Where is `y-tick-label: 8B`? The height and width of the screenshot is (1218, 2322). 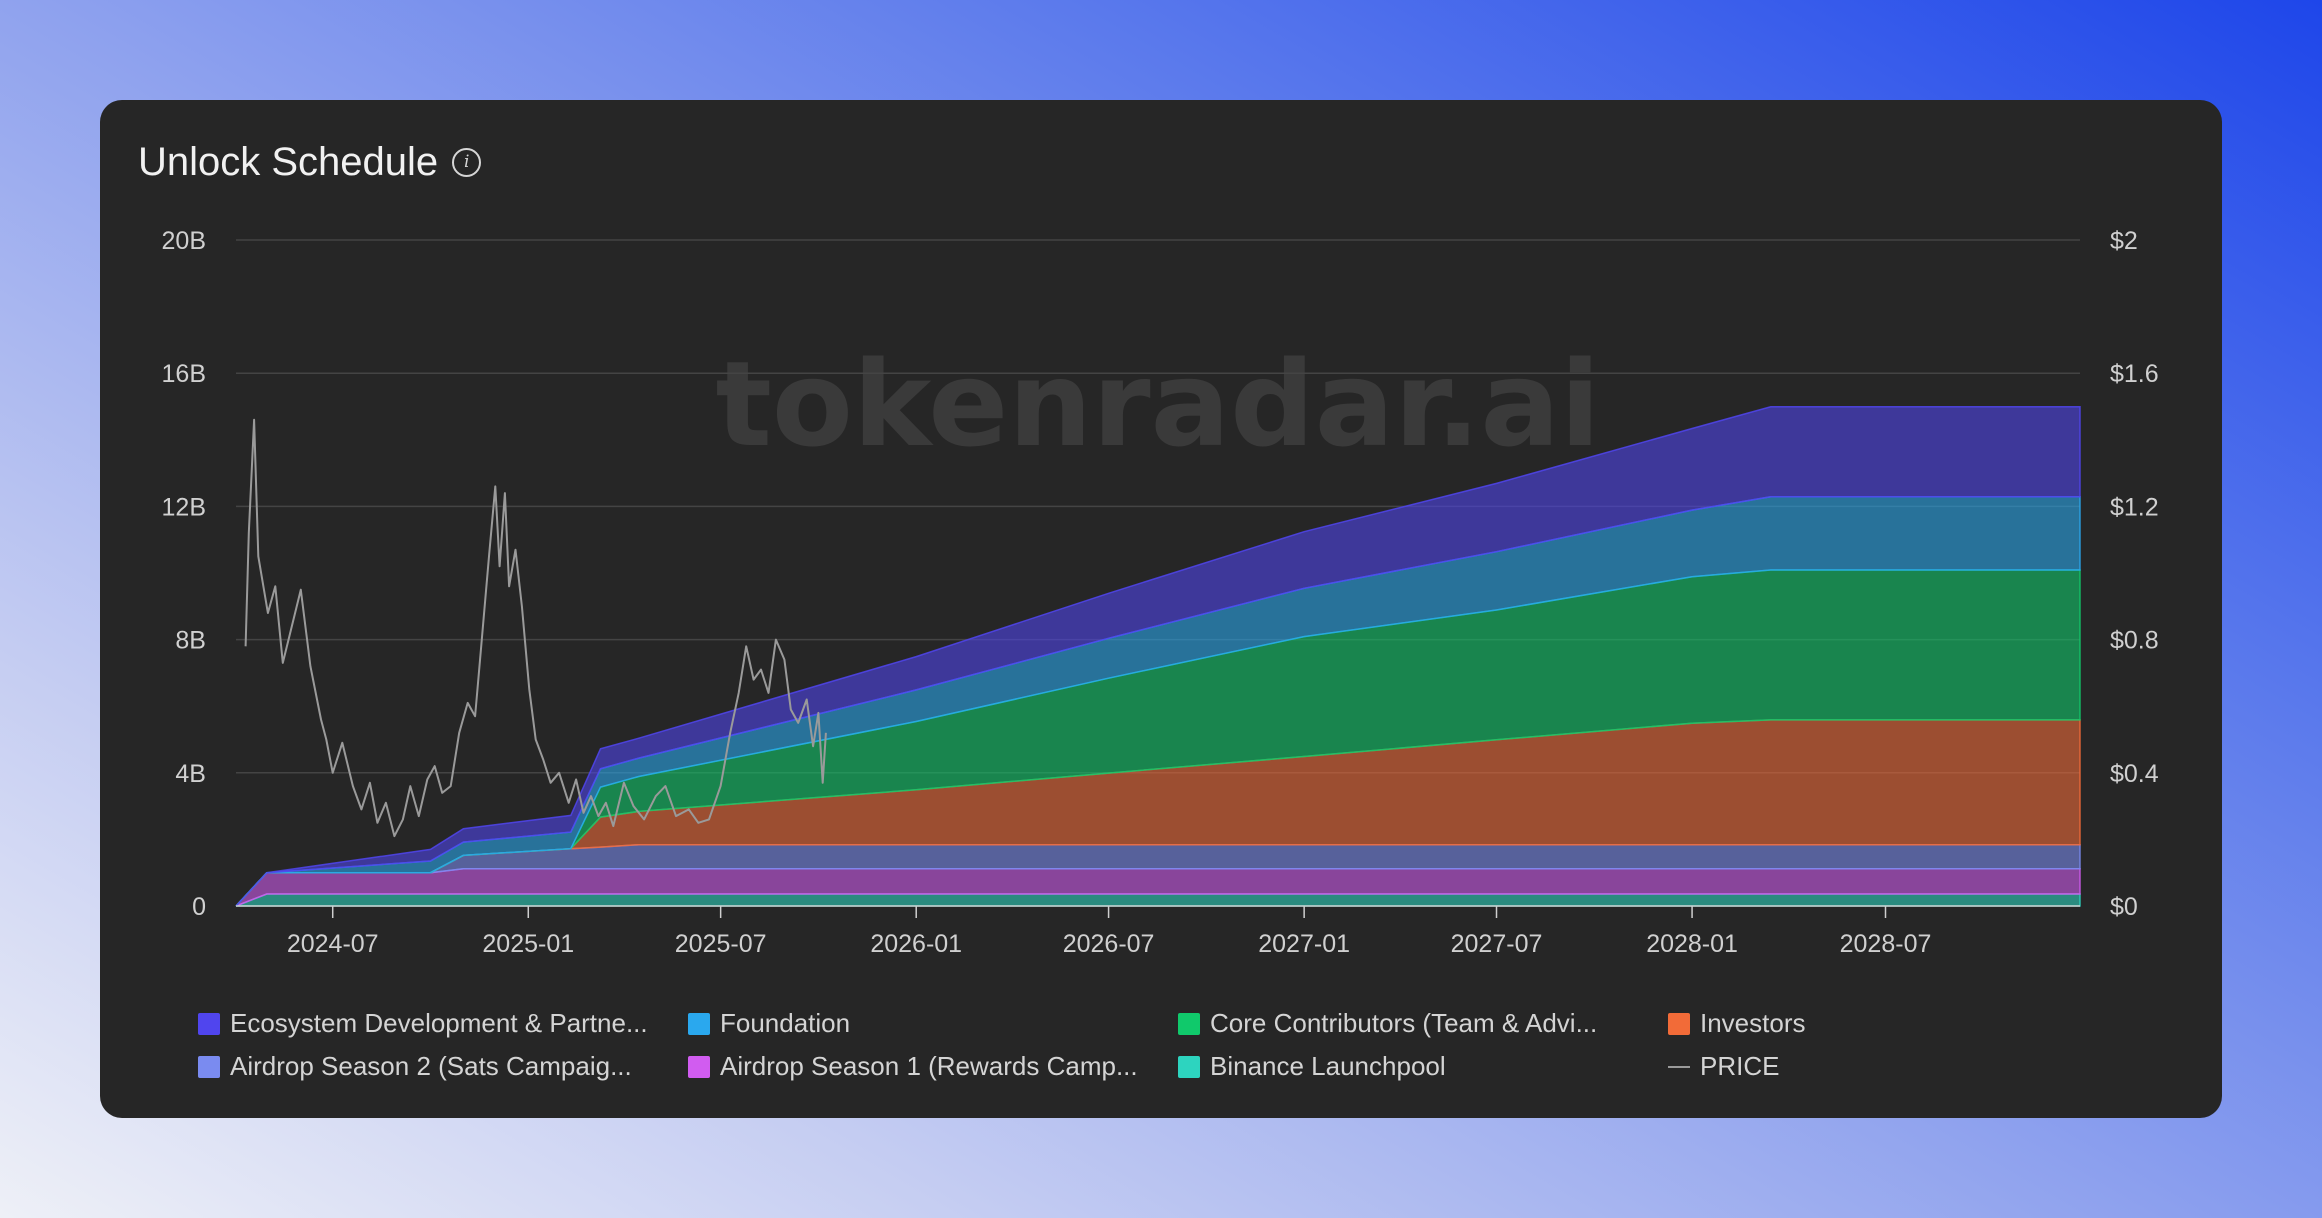
y-tick-label: 8B is located at coordinates (190, 641).